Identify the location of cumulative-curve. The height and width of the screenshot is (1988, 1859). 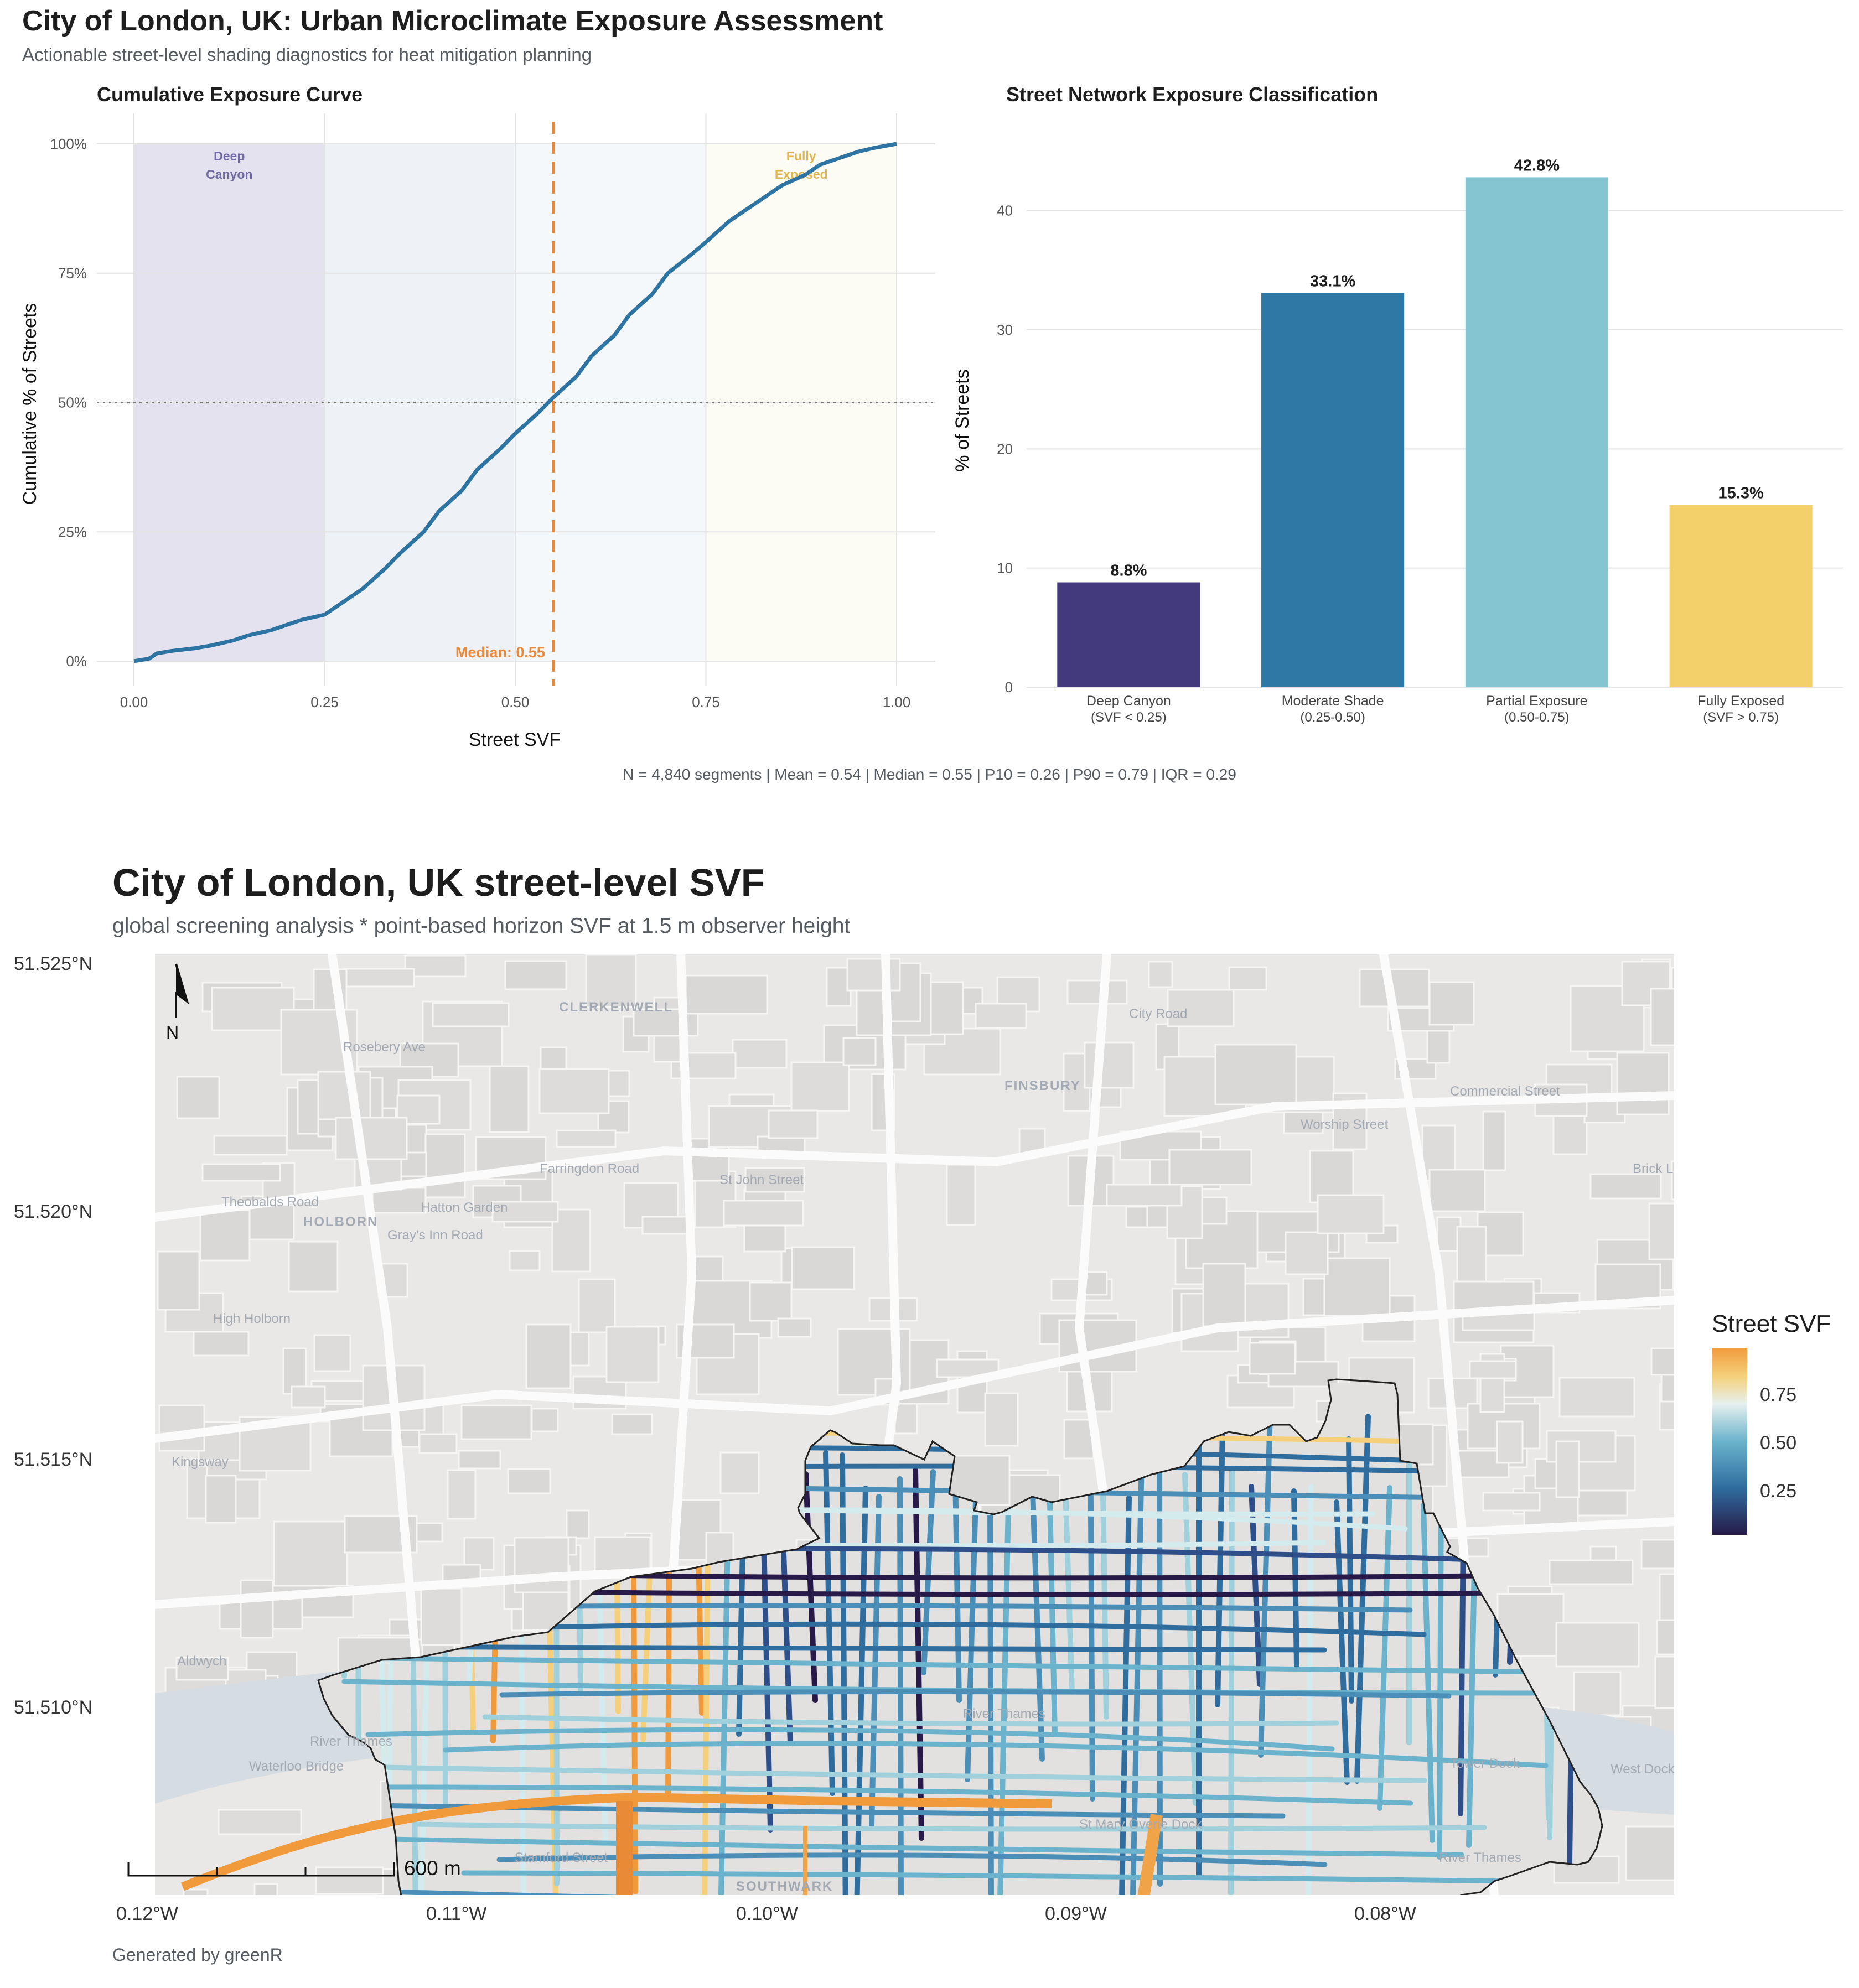
(515, 403).